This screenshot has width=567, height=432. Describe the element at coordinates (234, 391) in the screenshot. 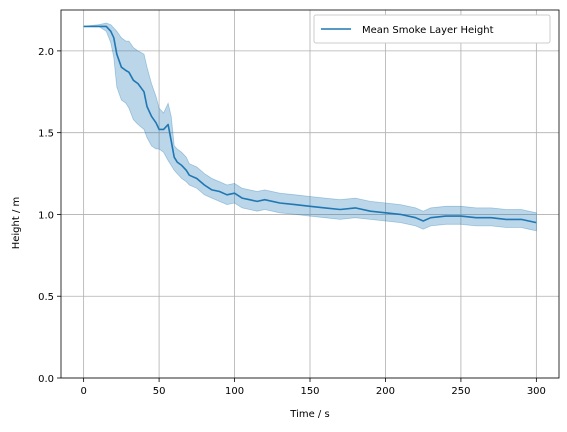

I see `x-tick-label: 100` at that location.